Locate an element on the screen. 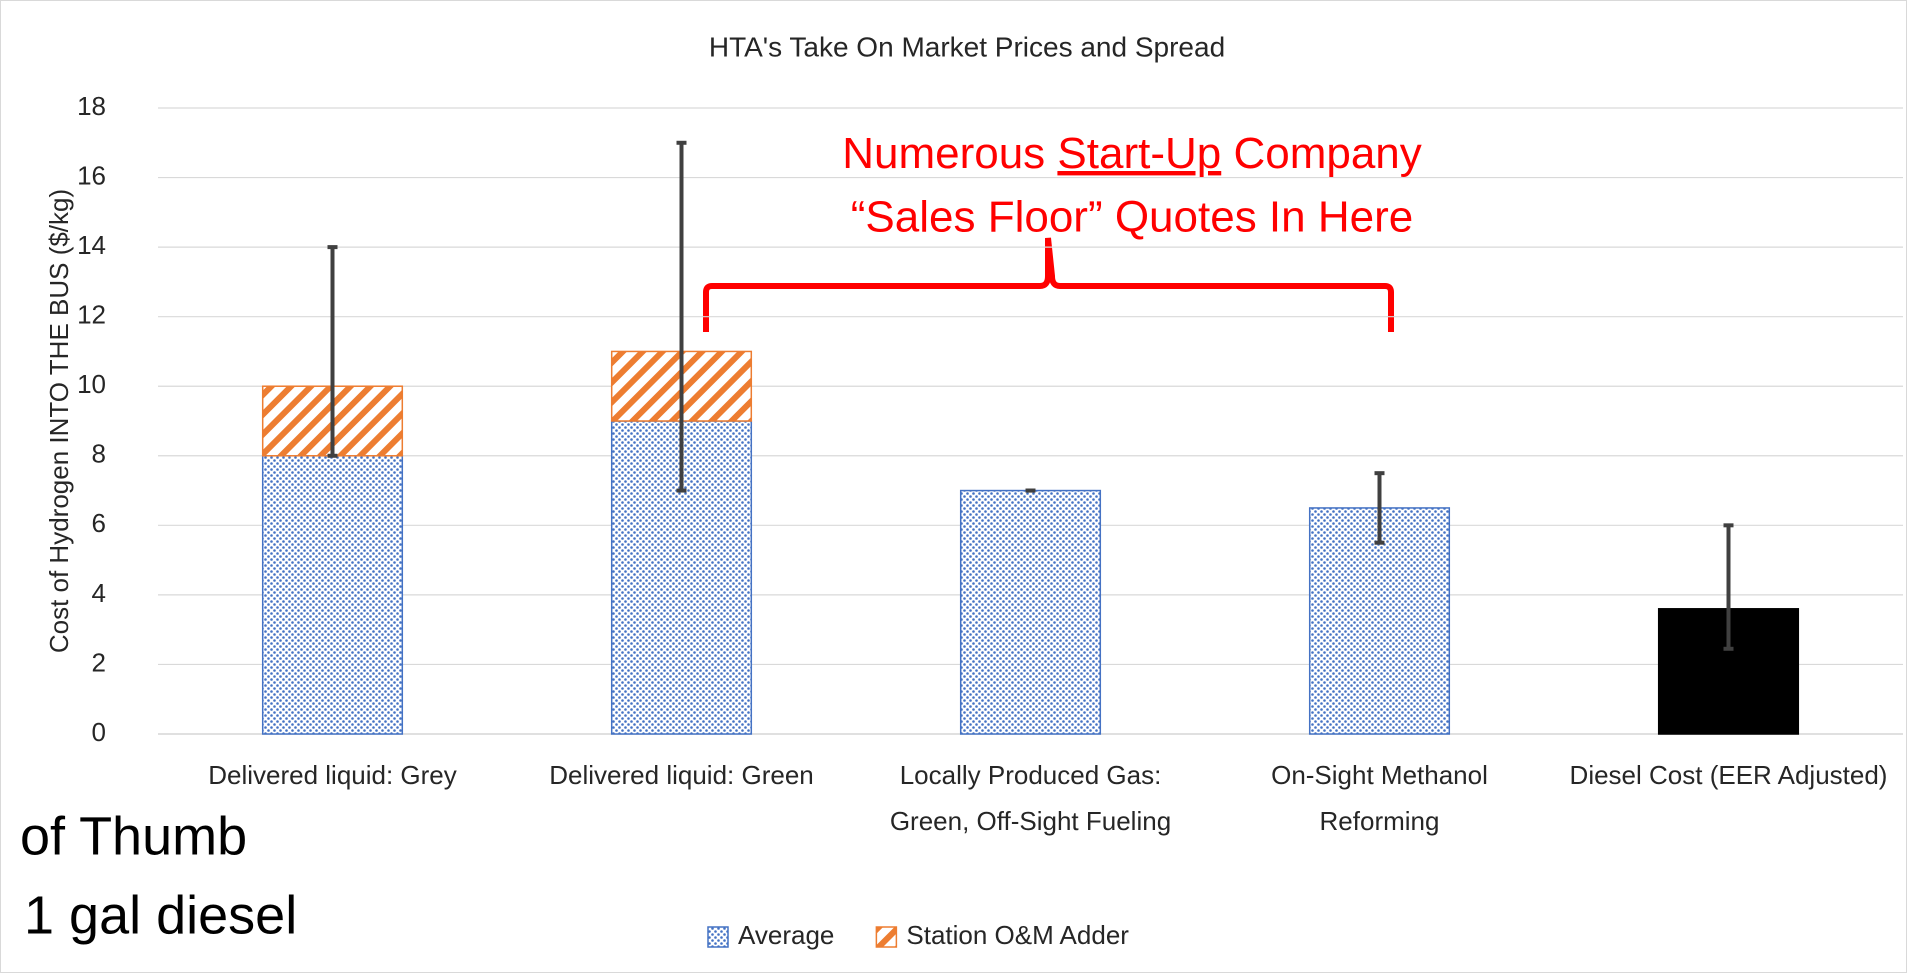  x-tick-label: On-Sight Methanol Reforming is located at coordinates (1379, 798).